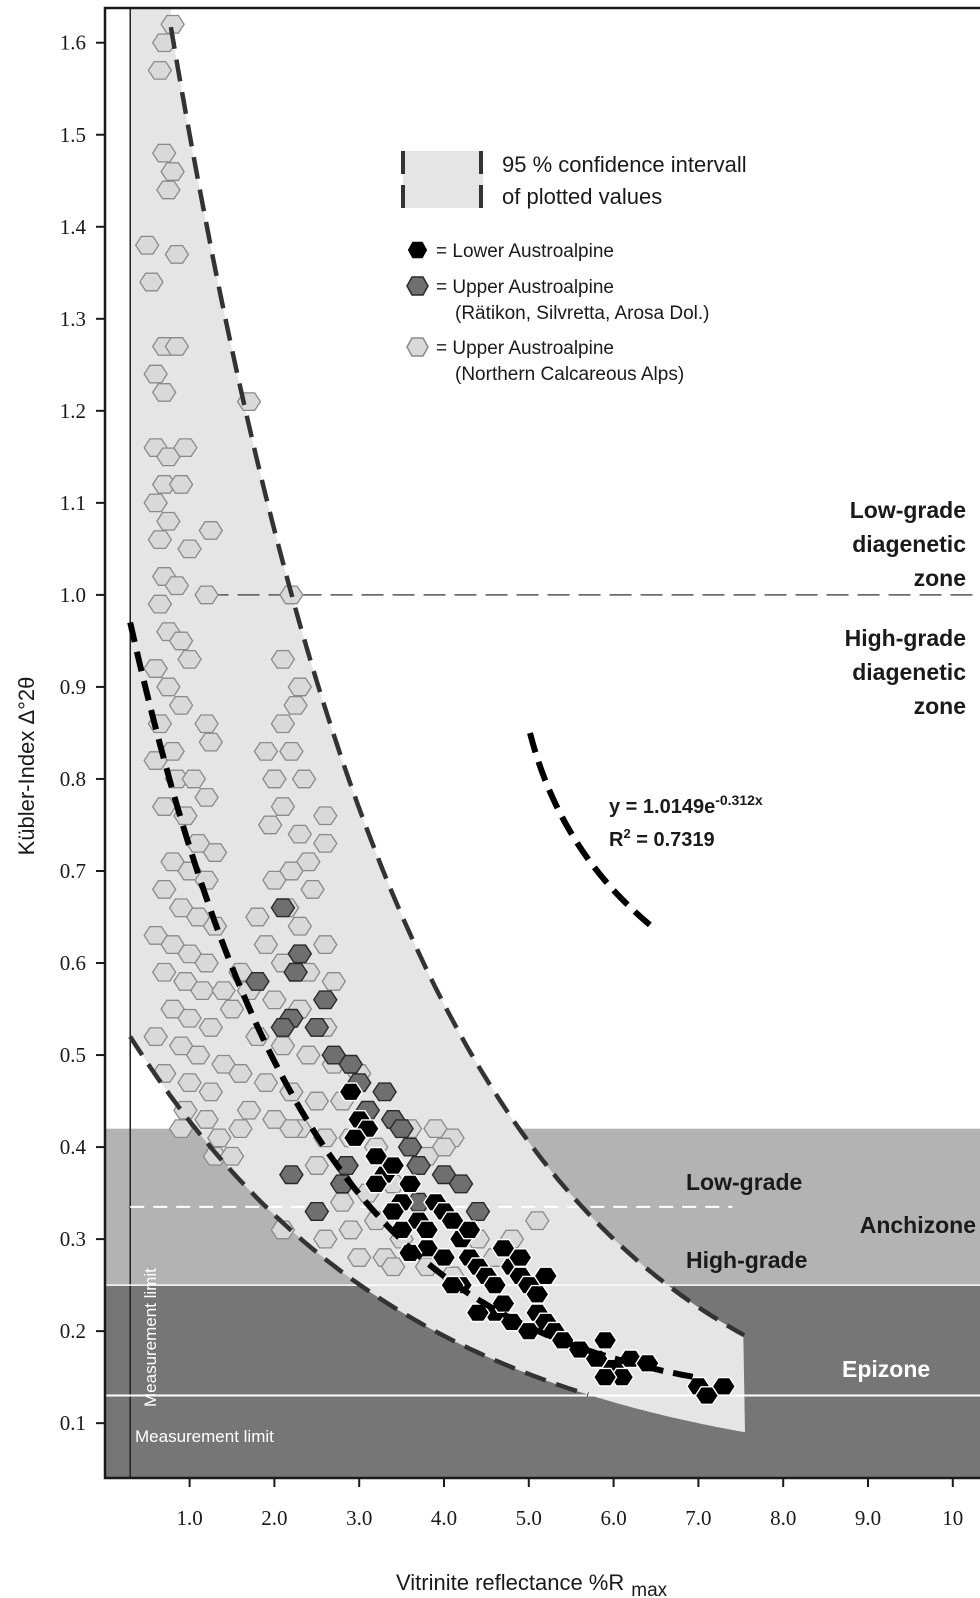 The width and height of the screenshot is (980, 1598). Describe the element at coordinates (73, 1147) in the screenshot. I see `y-tick-label: 0.4` at that location.